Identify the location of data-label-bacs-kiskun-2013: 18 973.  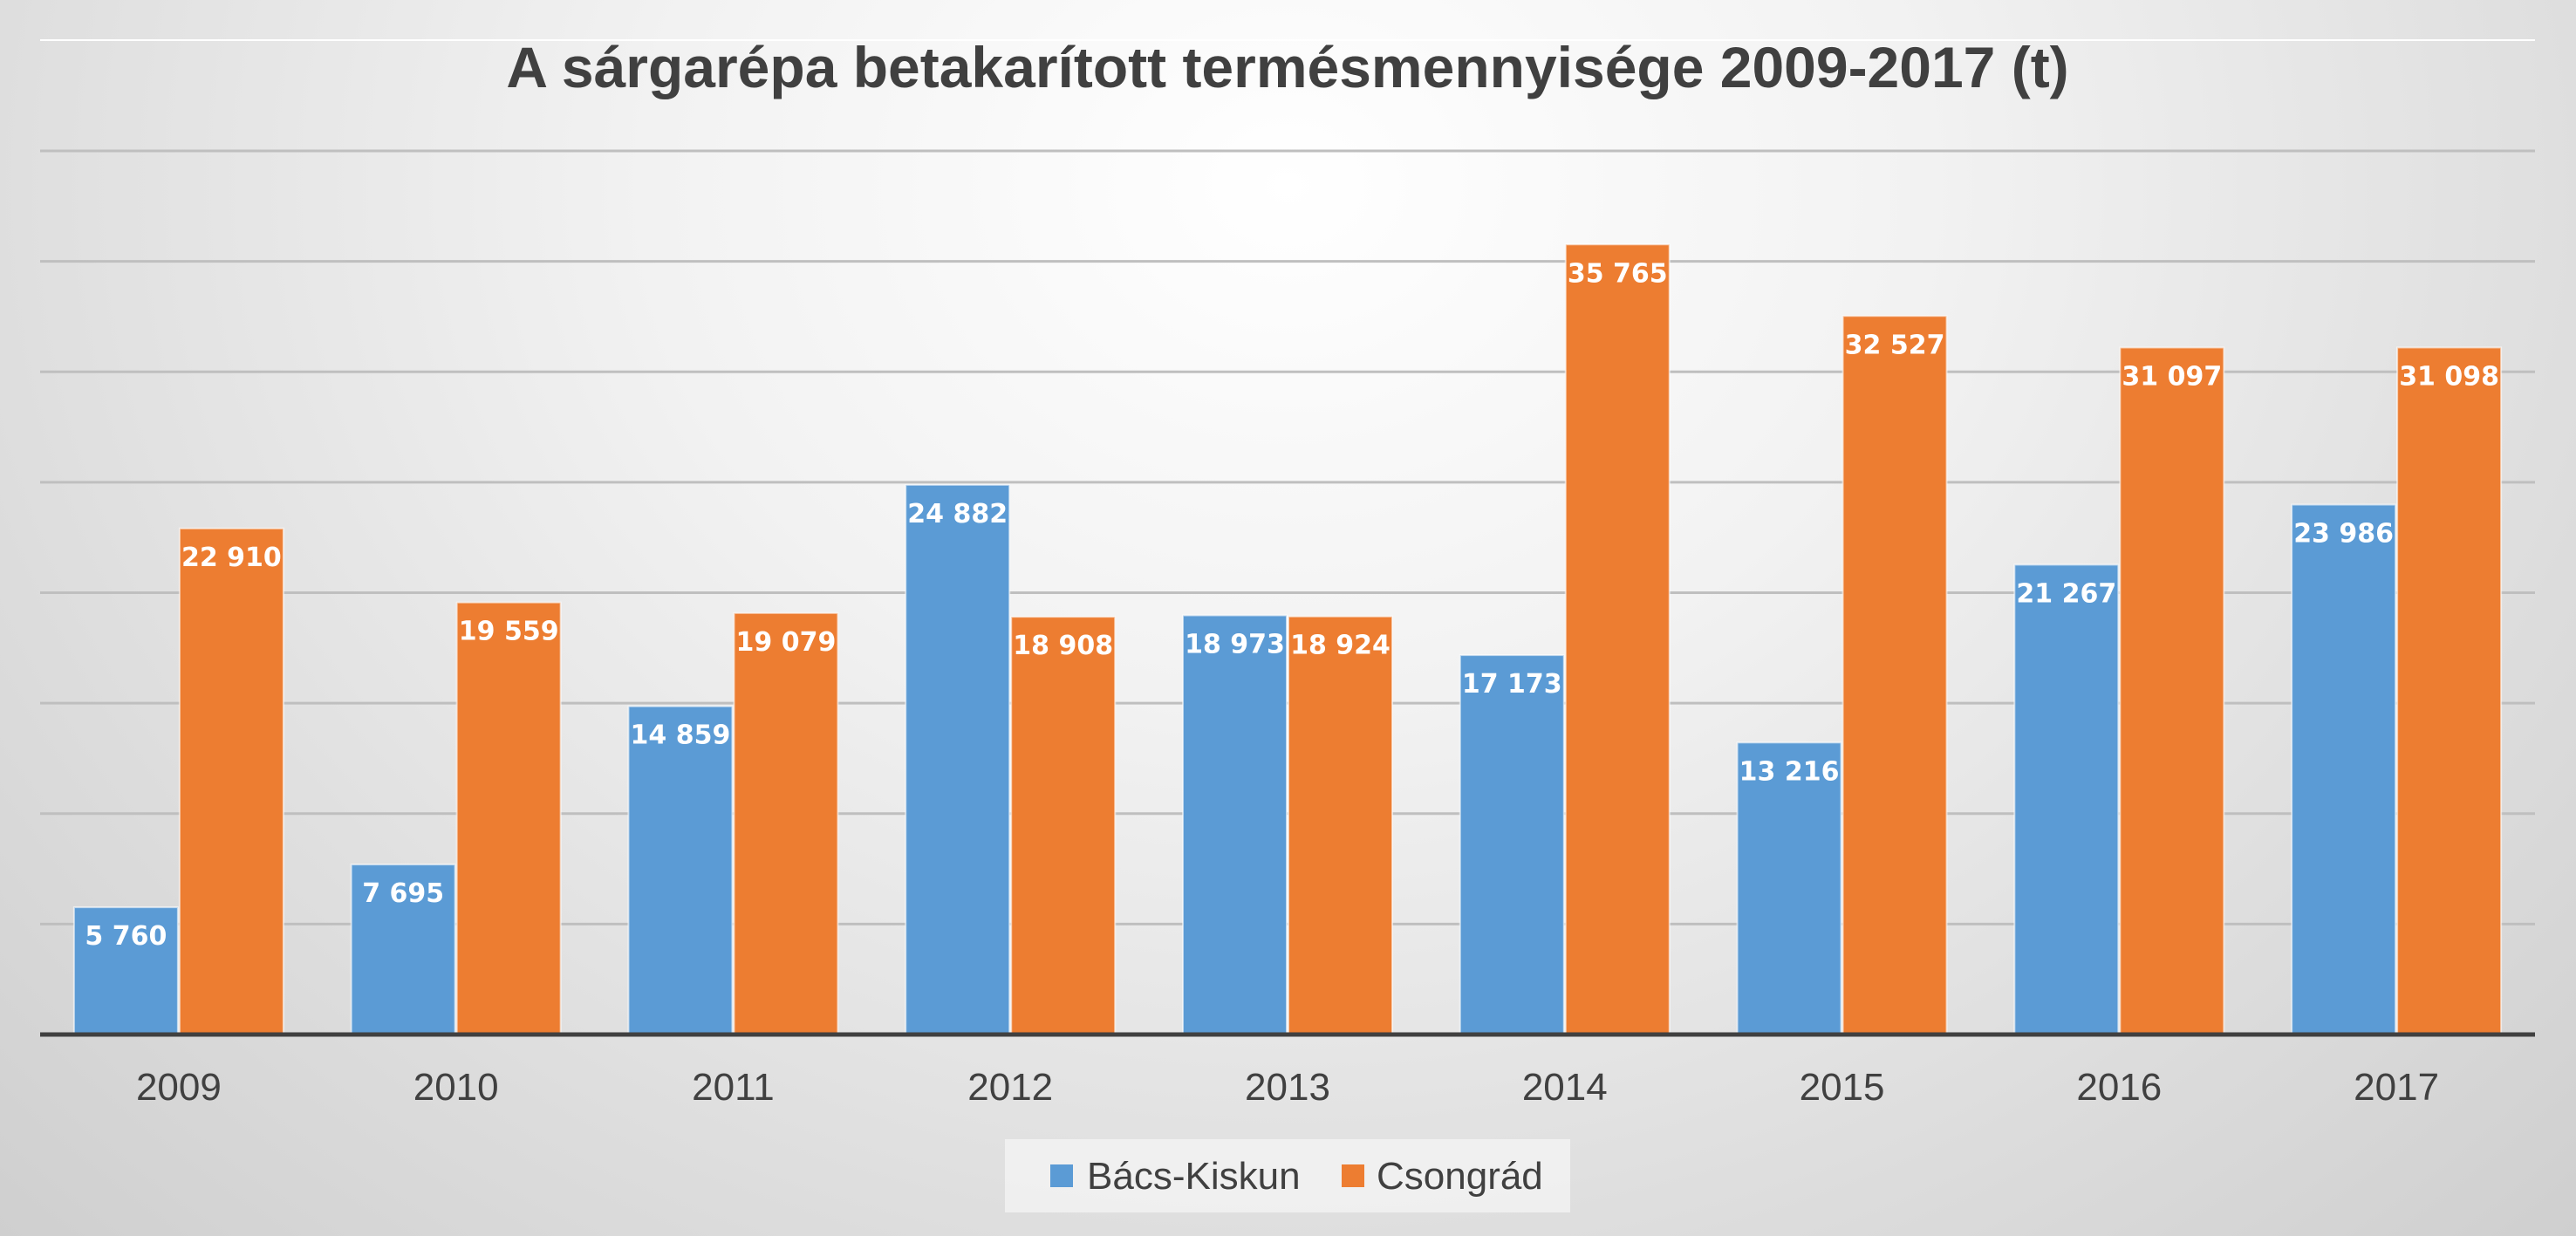
(1235, 645).